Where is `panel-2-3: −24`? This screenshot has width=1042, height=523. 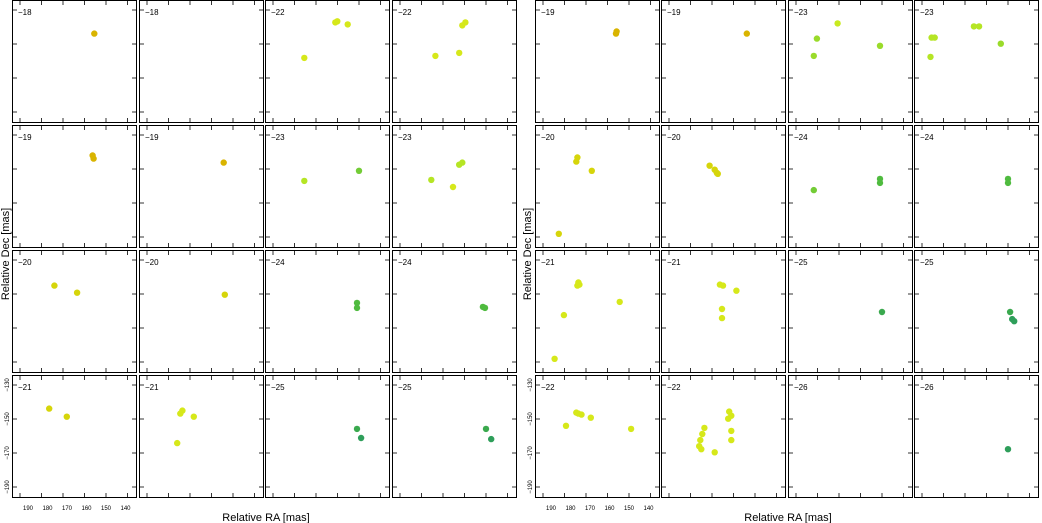 panel-2-3: −24 is located at coordinates (455, 312).